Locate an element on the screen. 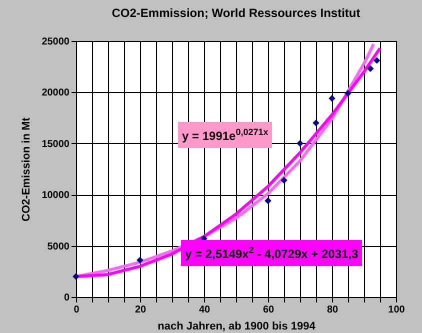 Image resolution: width=422 pixels, height=333 pixels. x-tick-label: 0 is located at coordinates (77, 310).